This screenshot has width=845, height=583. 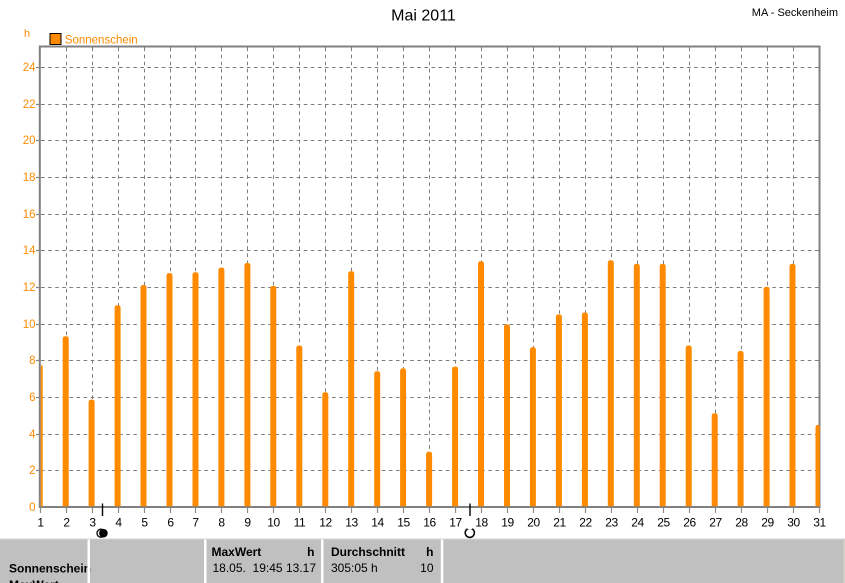 What do you see at coordinates (795, 13) in the screenshot?
I see `svg-text: MA - Seckenheim` at bounding box center [795, 13].